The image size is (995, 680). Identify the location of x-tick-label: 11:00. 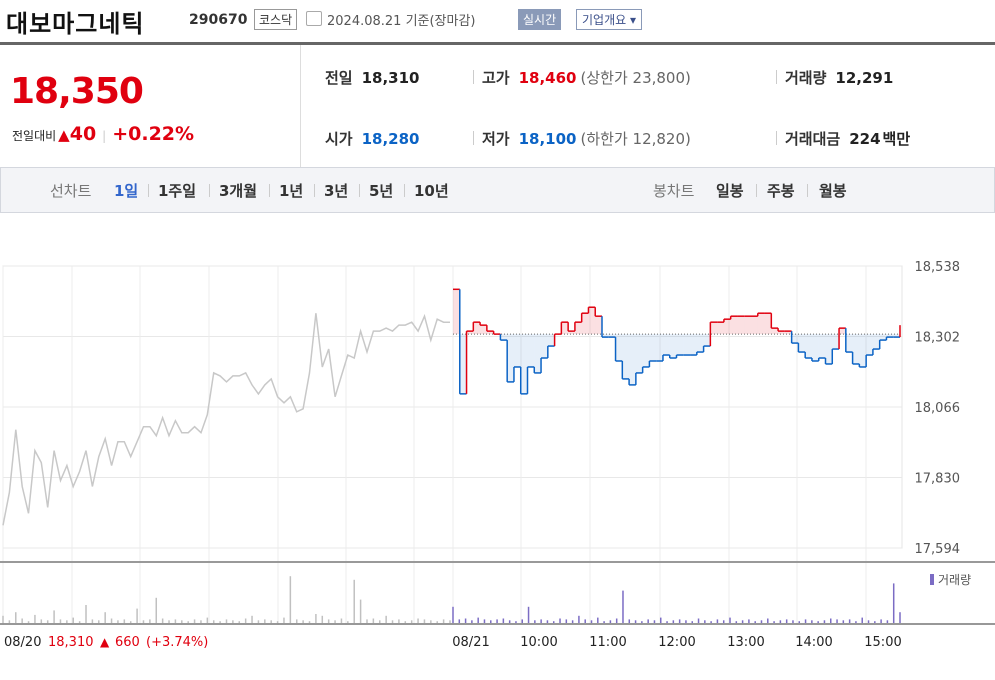
(607, 642).